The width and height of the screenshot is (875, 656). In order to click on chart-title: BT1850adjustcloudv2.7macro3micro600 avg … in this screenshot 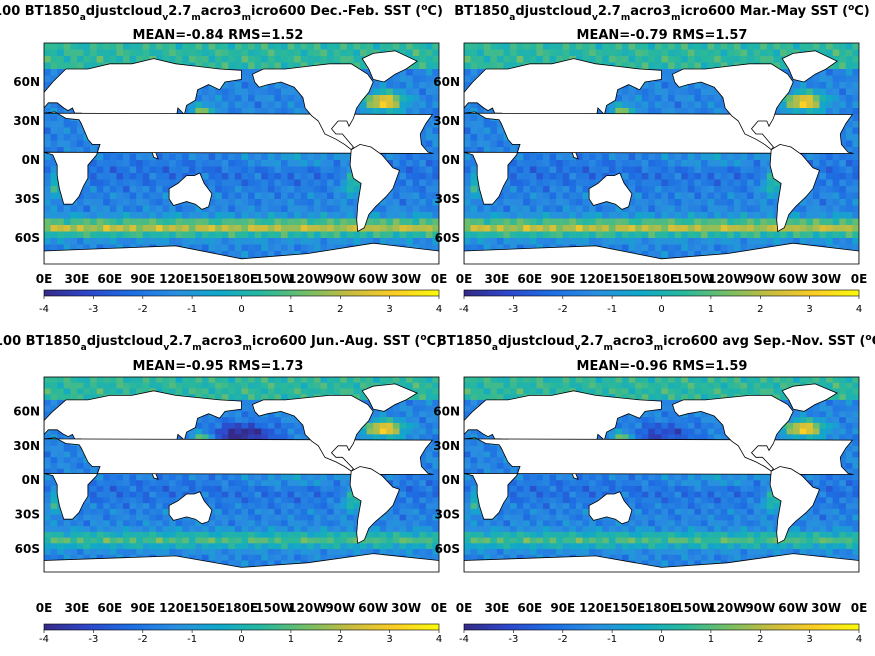, I will do `click(656, 343)`.